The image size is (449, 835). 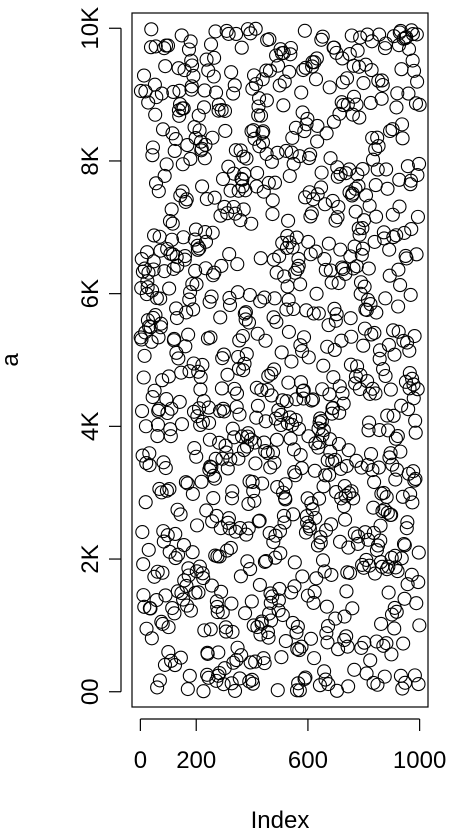 I want to click on x-tick-label: 200, so click(x=196, y=760).